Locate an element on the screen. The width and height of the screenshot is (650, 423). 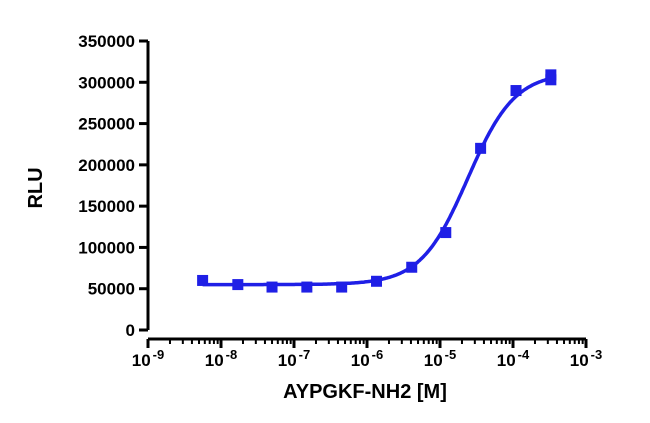
y-tick-label: 100000 is located at coordinates (106, 247).